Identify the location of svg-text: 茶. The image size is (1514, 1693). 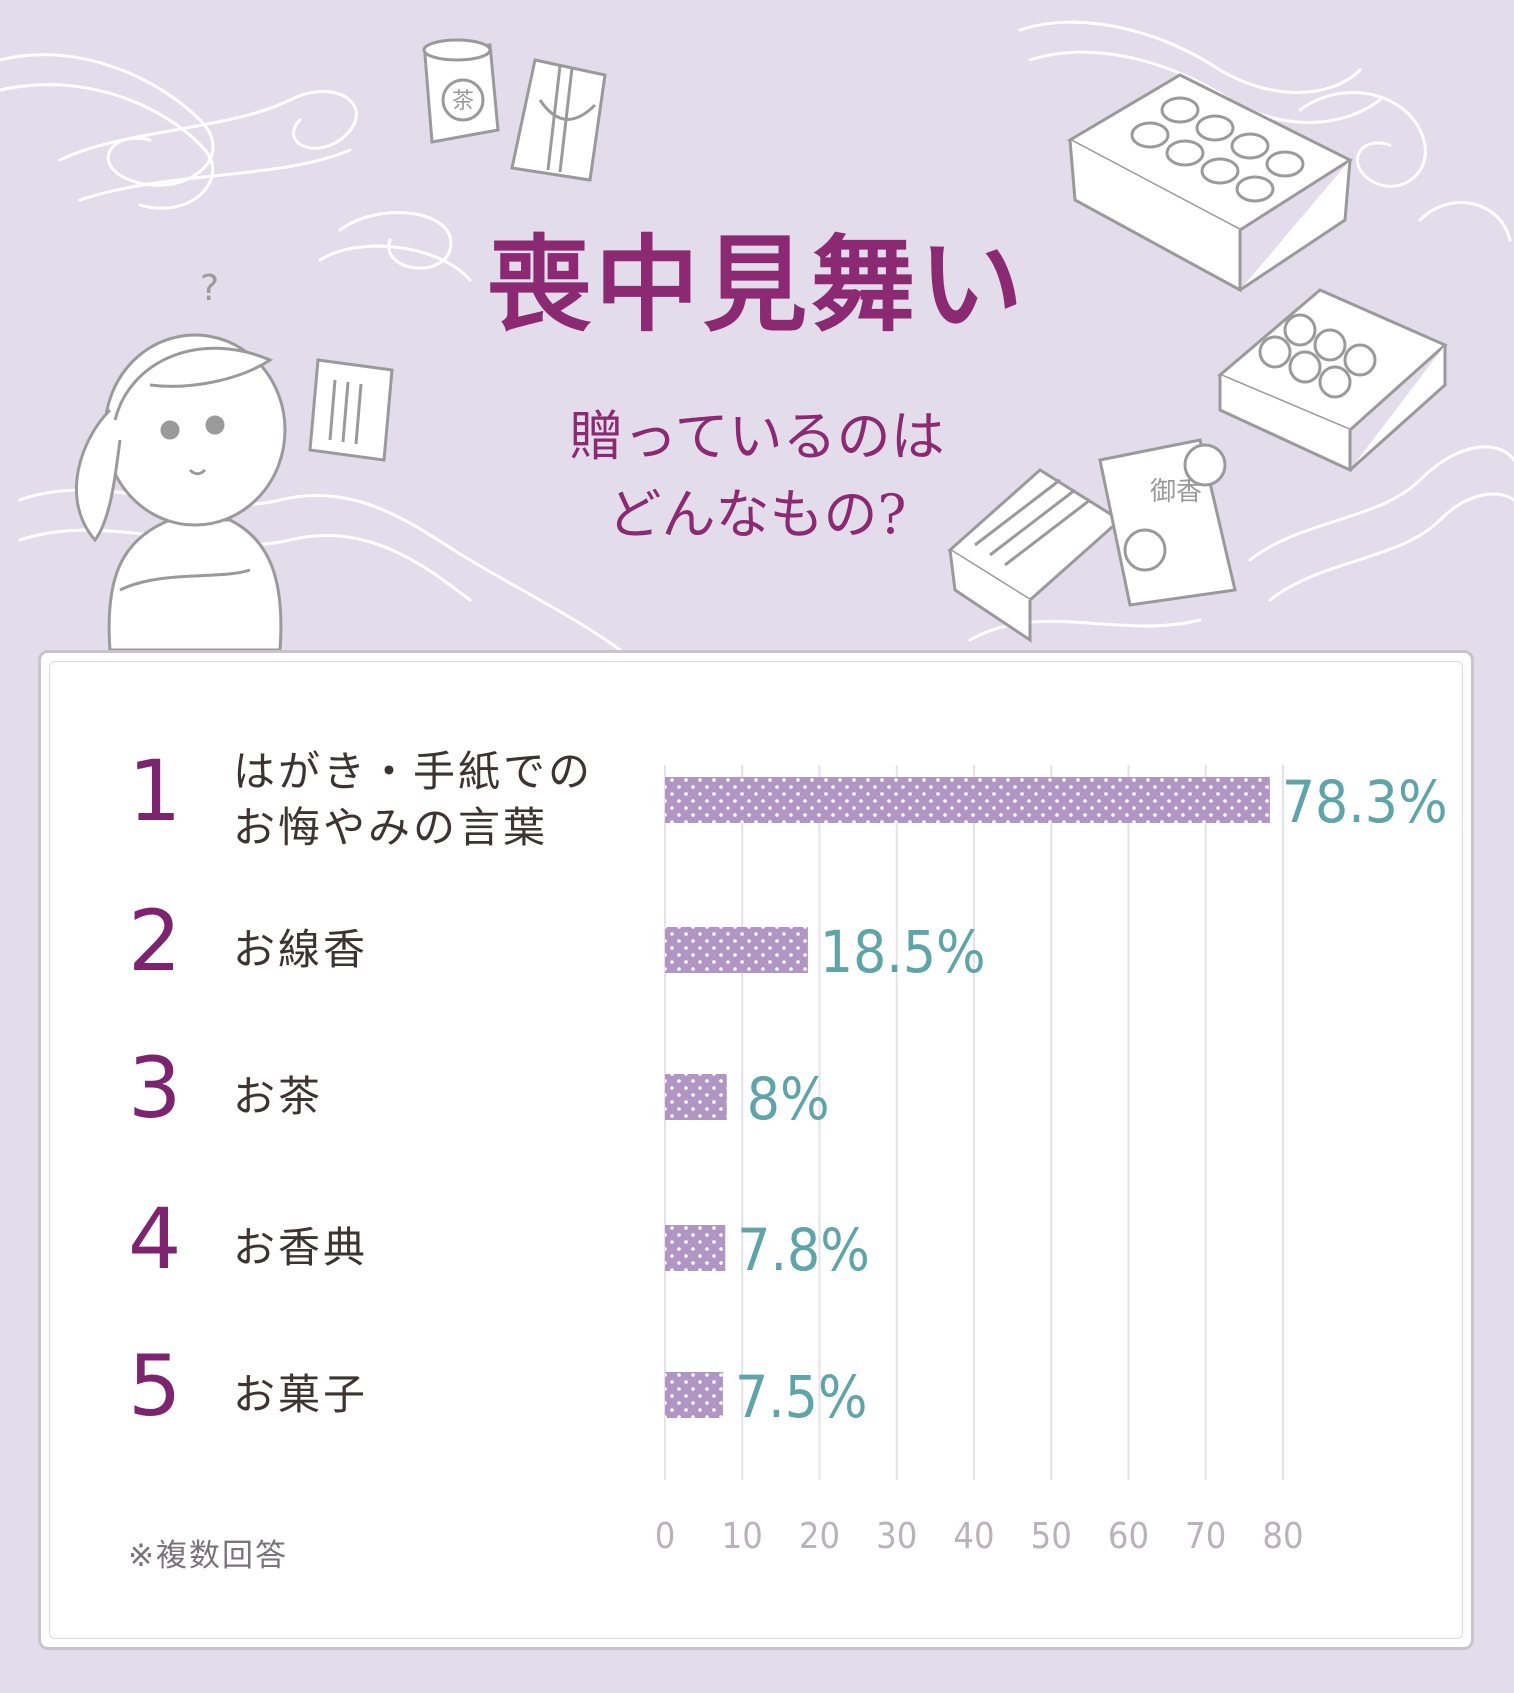
(463, 101).